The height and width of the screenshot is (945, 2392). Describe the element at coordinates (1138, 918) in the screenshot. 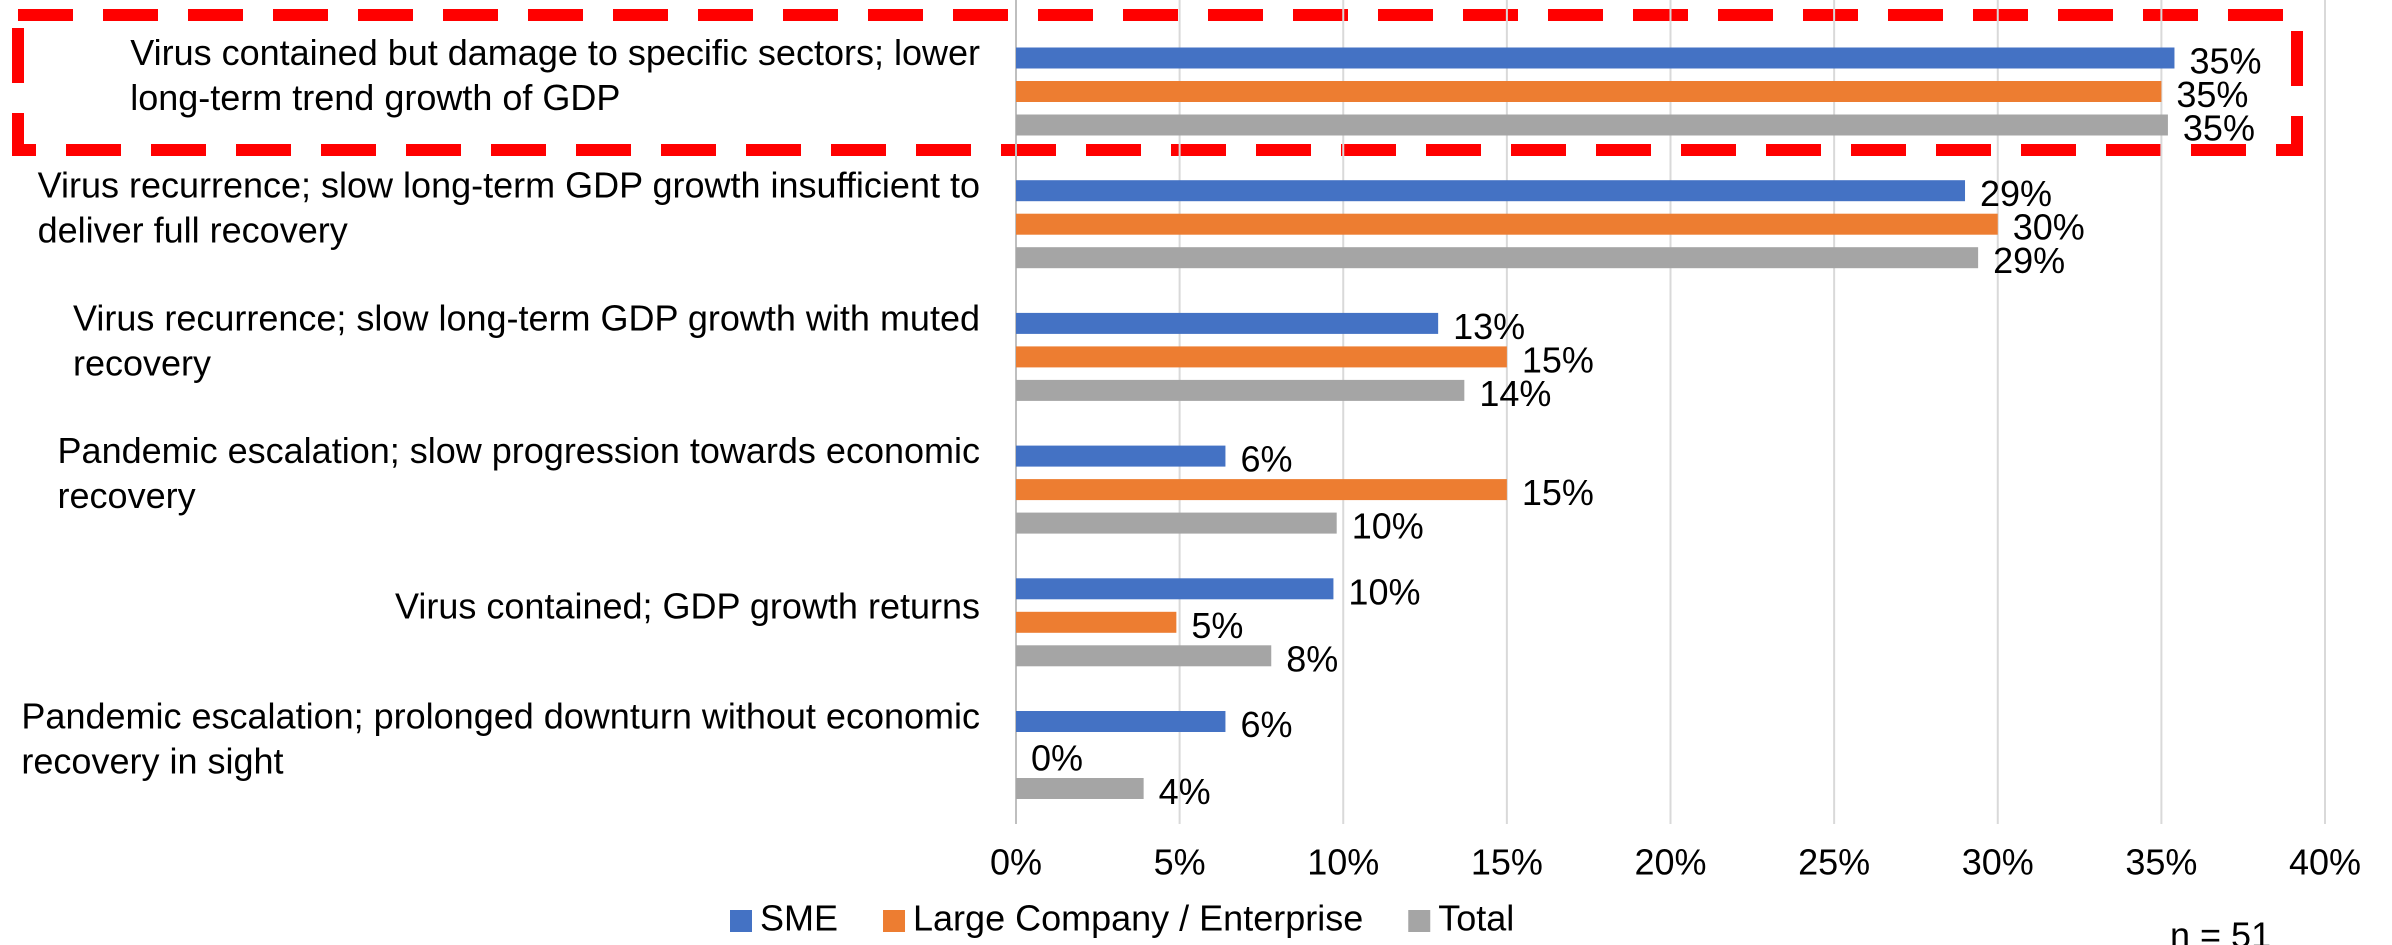

I see `legend-label: Large Company / Enterprise` at that location.